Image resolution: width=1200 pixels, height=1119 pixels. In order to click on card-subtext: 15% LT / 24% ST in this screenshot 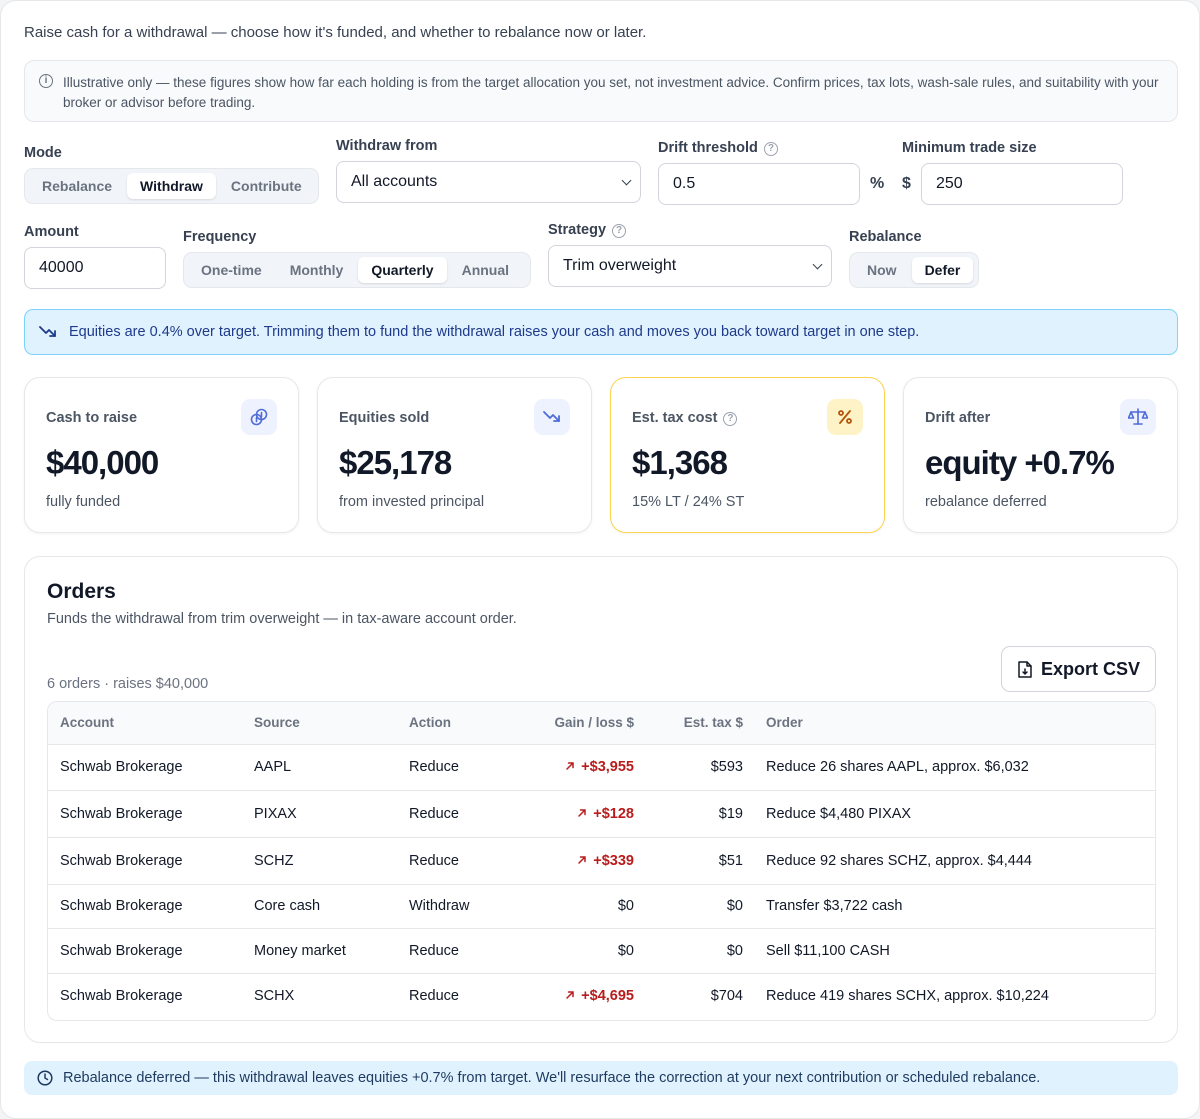, I will do `click(688, 502)`.